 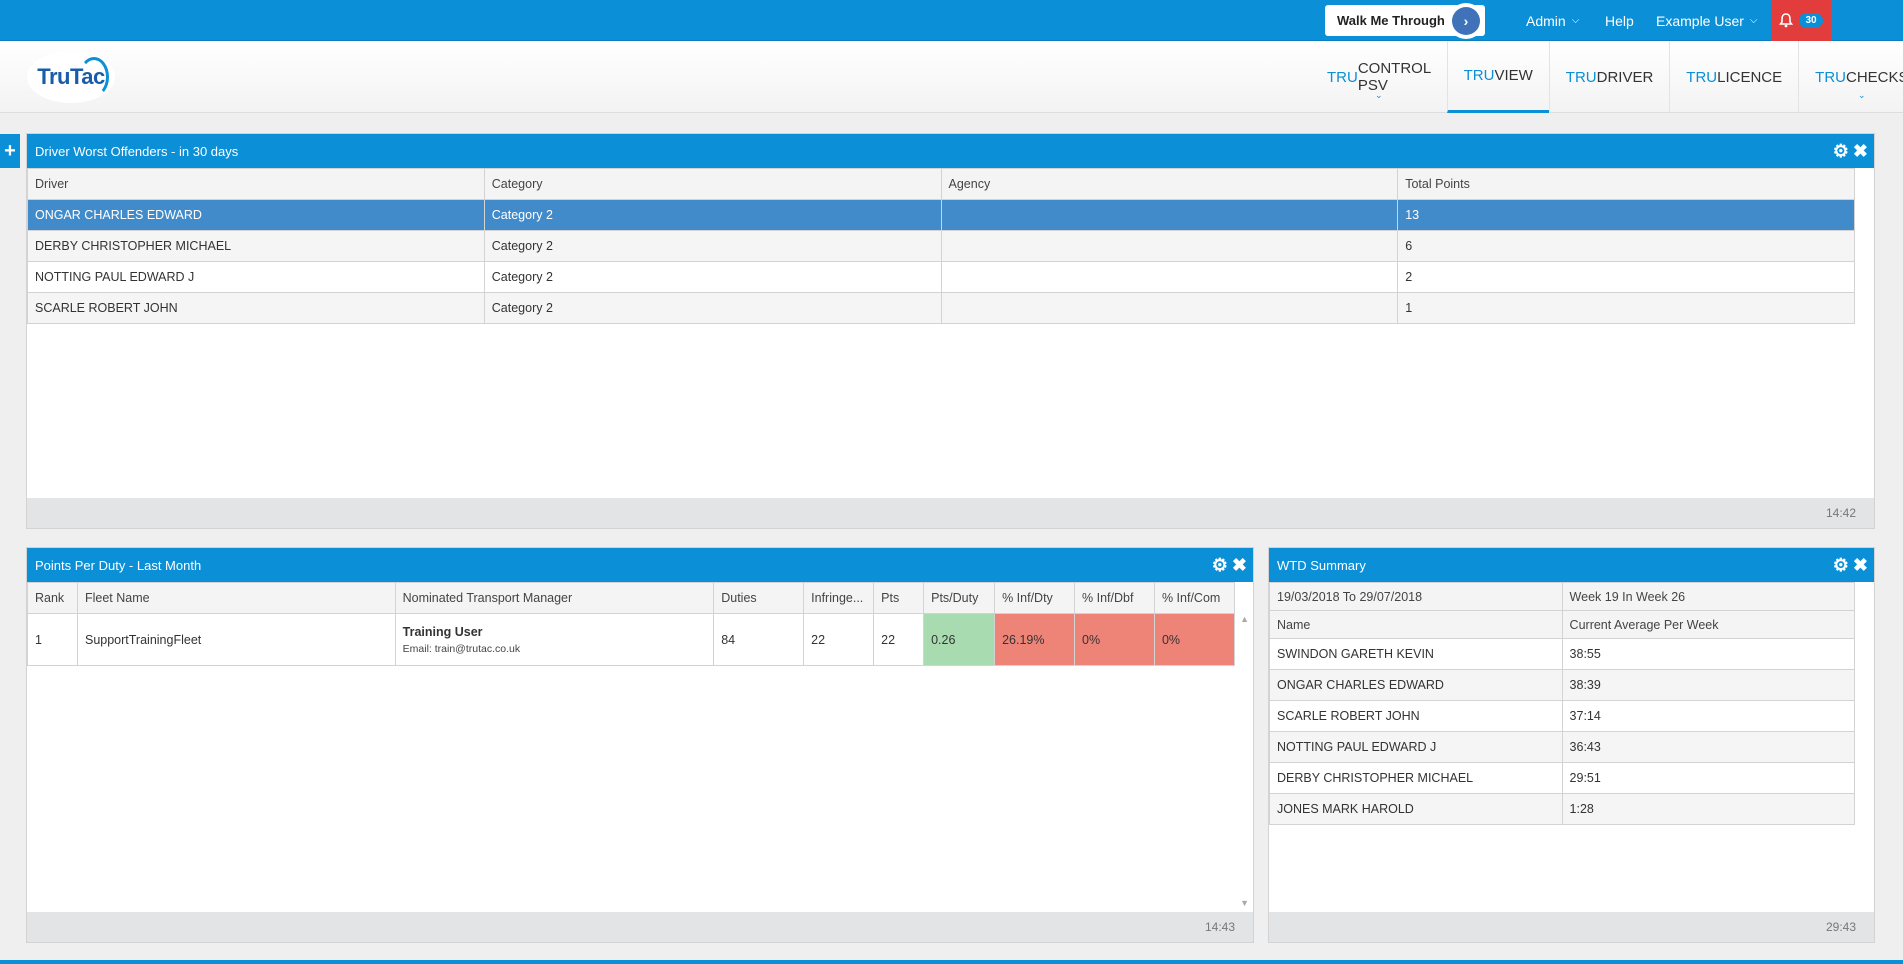 I want to click on column-header-transport-manager: Nominated Transport Manager, so click(x=554, y=598).